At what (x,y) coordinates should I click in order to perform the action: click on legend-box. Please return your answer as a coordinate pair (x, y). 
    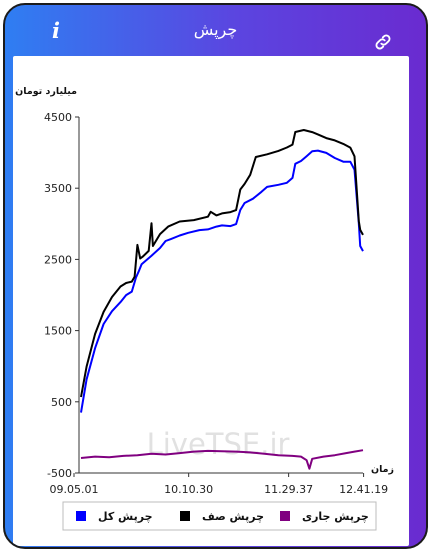
    Looking at the image, I should click on (219, 516).